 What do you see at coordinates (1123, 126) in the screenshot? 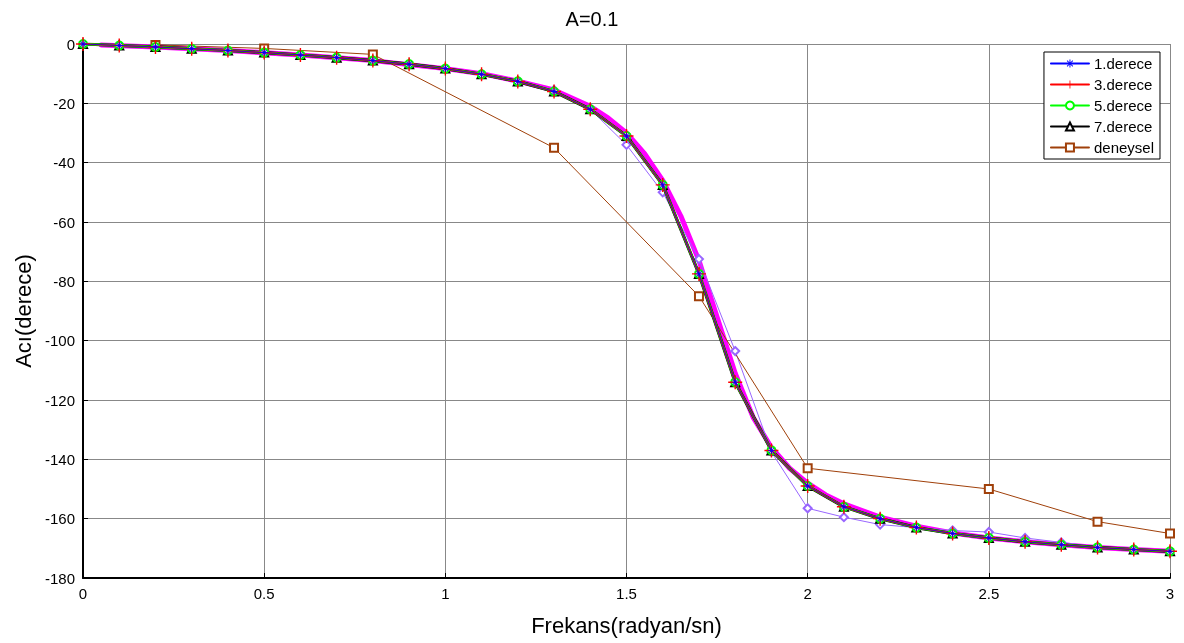
I see `legend-label: 7.derece` at bounding box center [1123, 126].